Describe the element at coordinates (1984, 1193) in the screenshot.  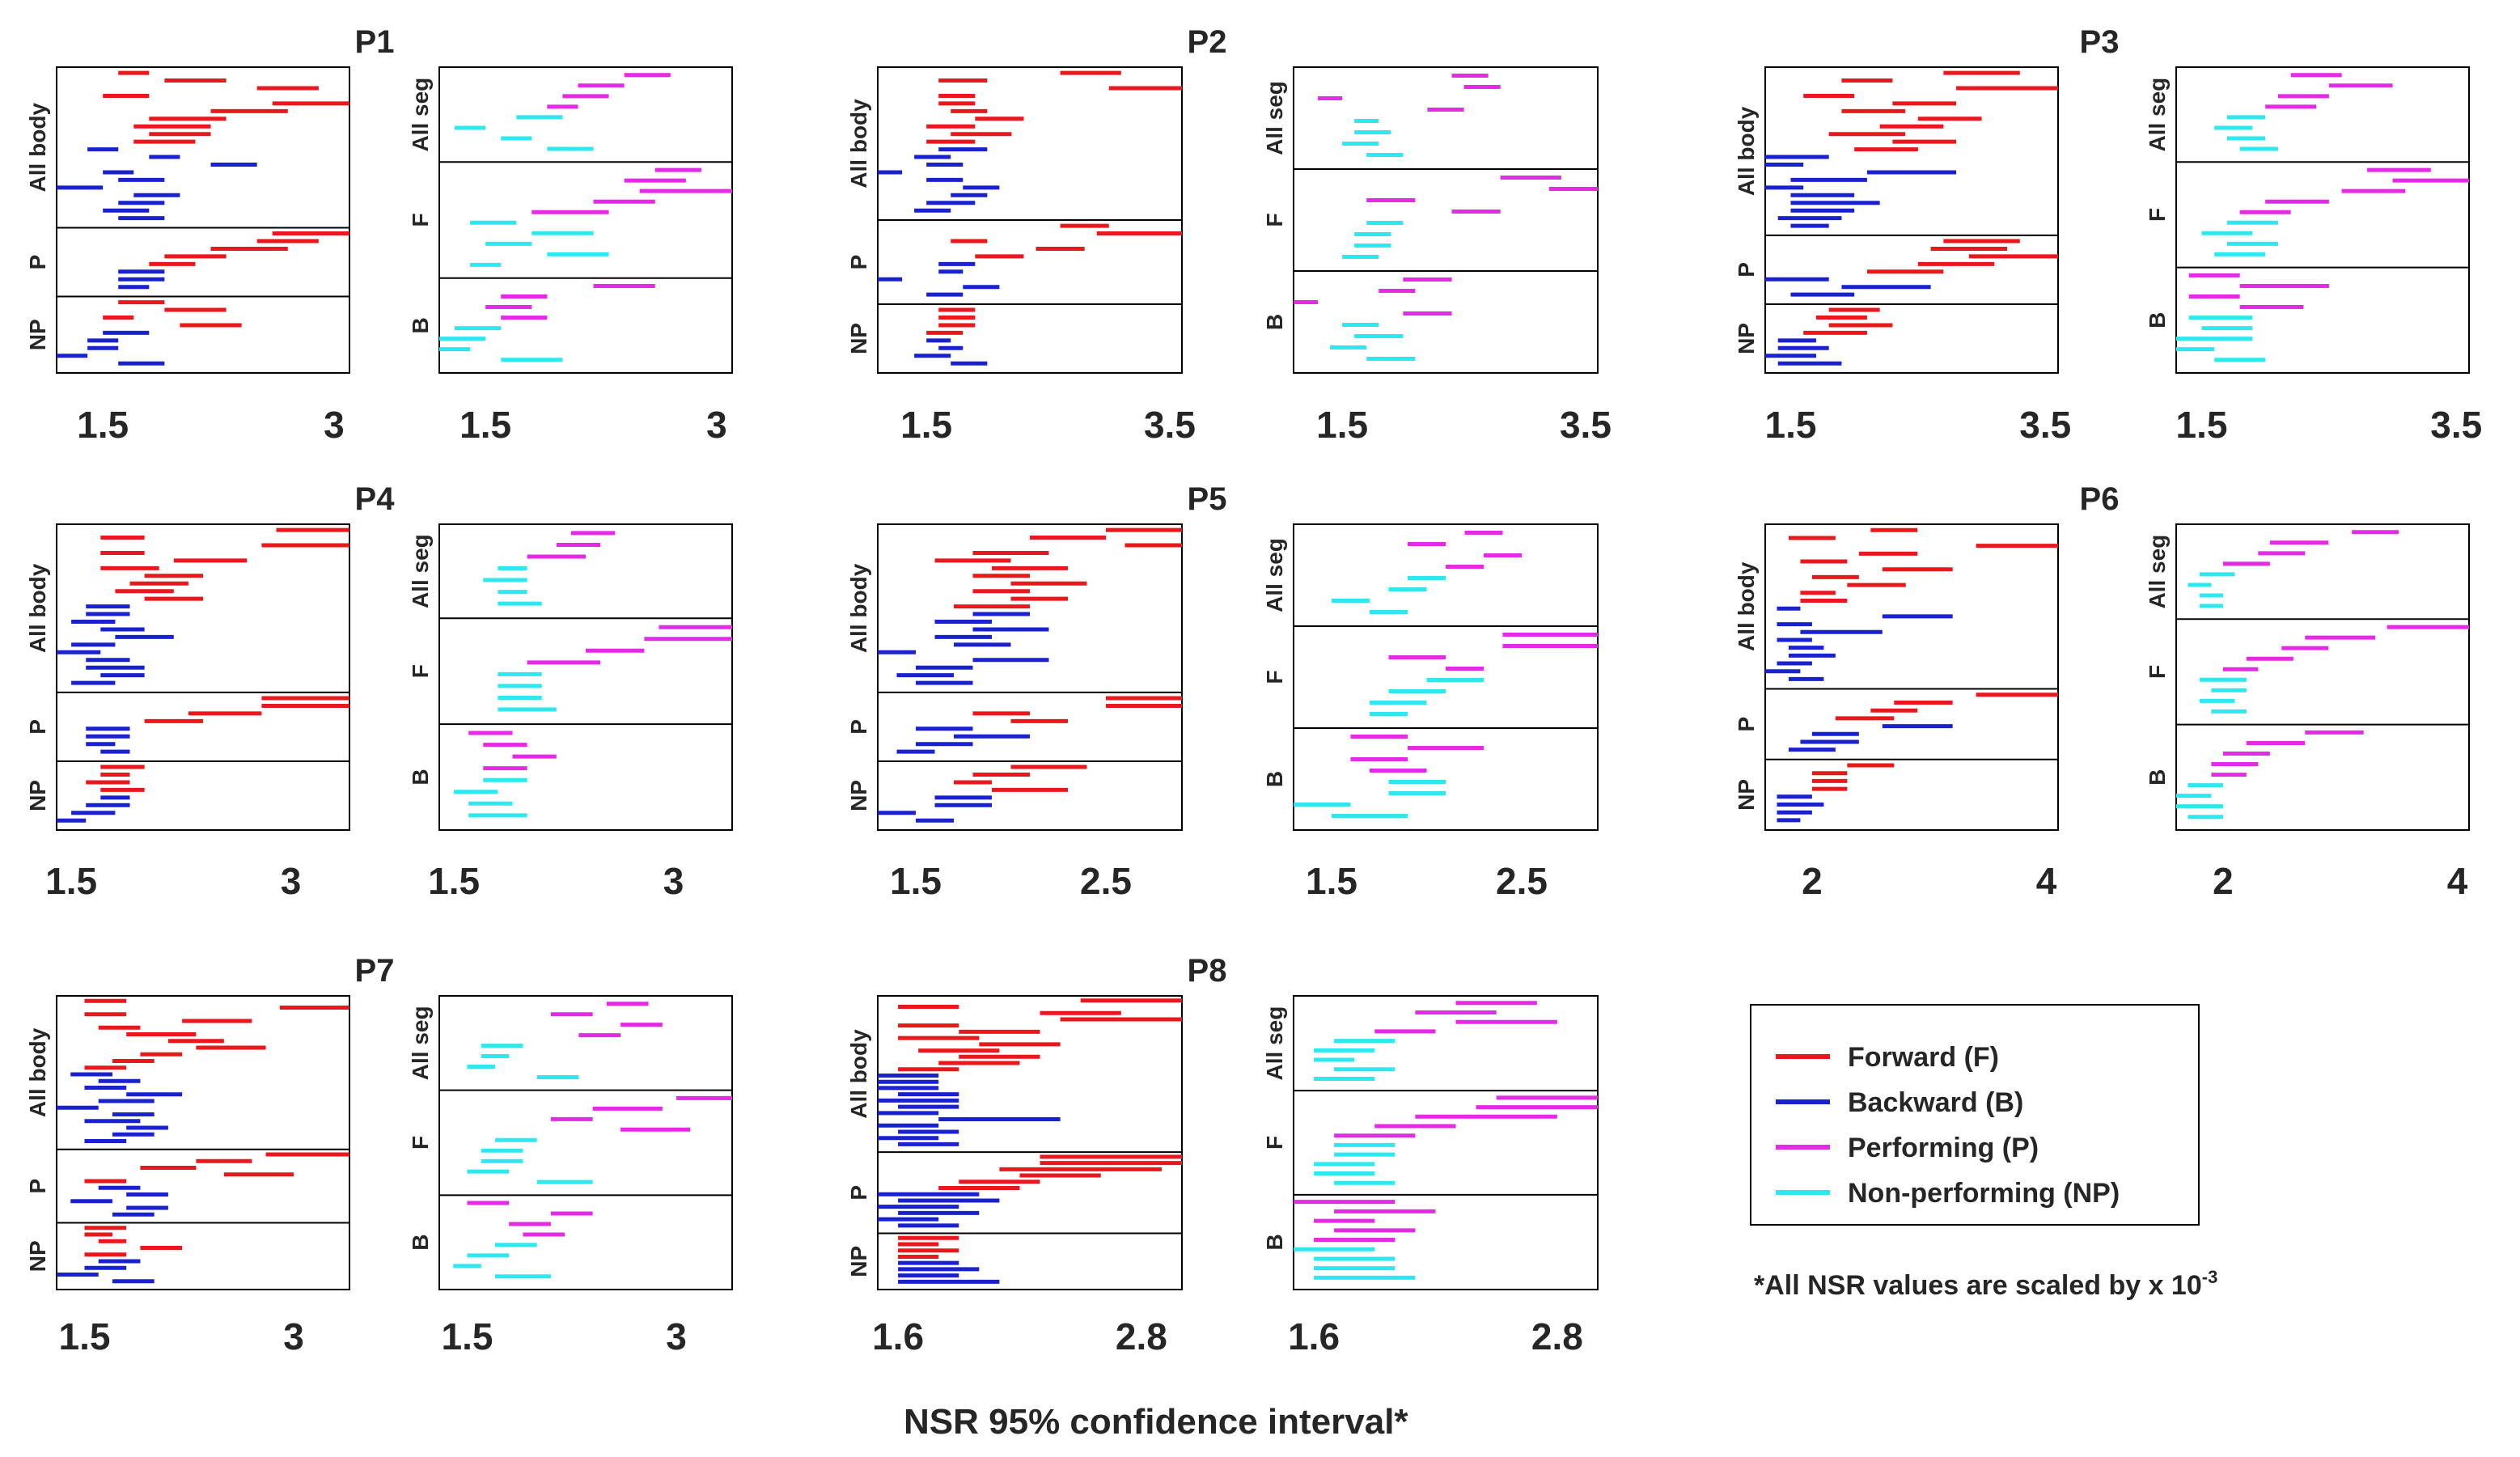
I see `legend-label-np: Non-performing (NP)` at that location.